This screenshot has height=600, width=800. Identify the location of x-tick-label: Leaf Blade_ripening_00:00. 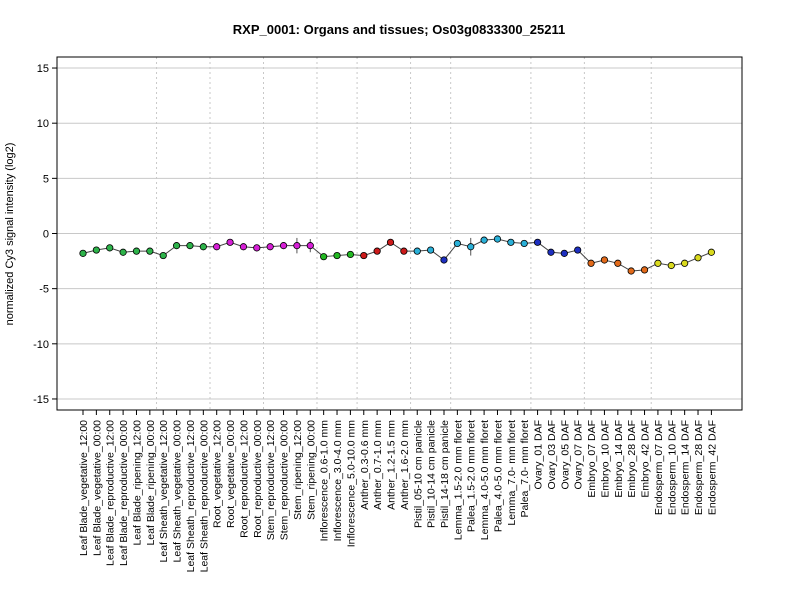
(151, 483).